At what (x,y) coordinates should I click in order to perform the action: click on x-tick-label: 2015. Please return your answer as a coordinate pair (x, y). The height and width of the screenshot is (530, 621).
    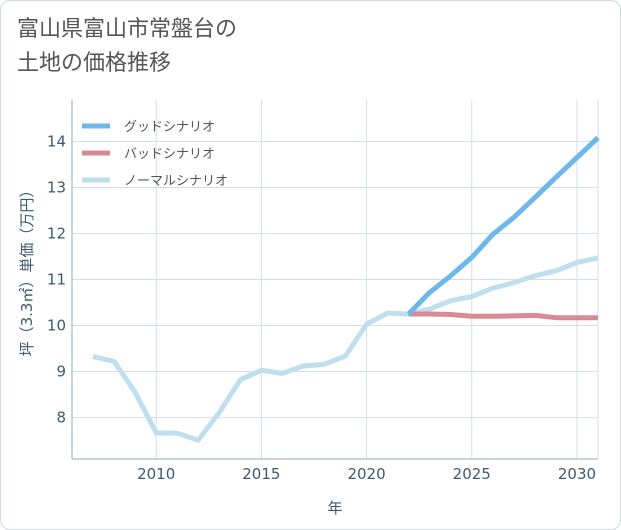
    Looking at the image, I should click on (261, 474).